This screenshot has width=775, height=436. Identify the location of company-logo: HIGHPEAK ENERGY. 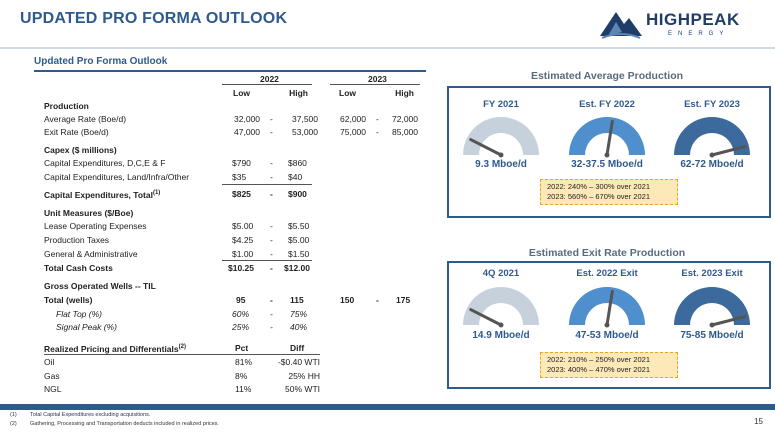
(682, 24).